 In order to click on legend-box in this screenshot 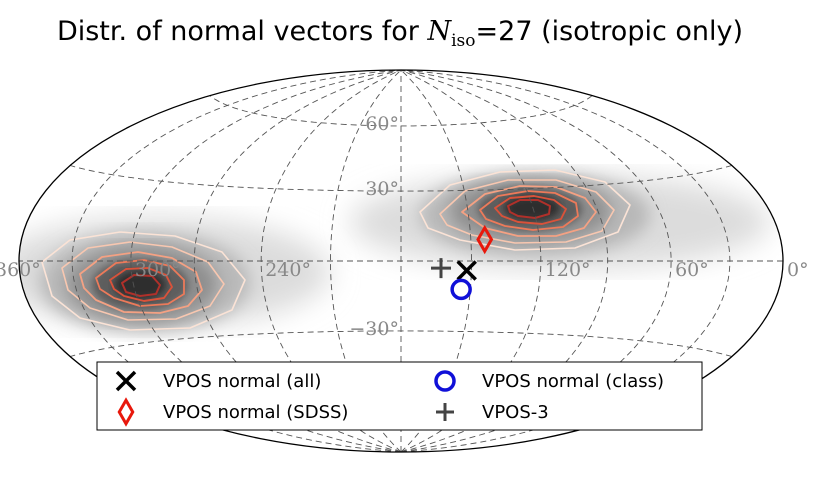, I will do `click(399, 396)`.